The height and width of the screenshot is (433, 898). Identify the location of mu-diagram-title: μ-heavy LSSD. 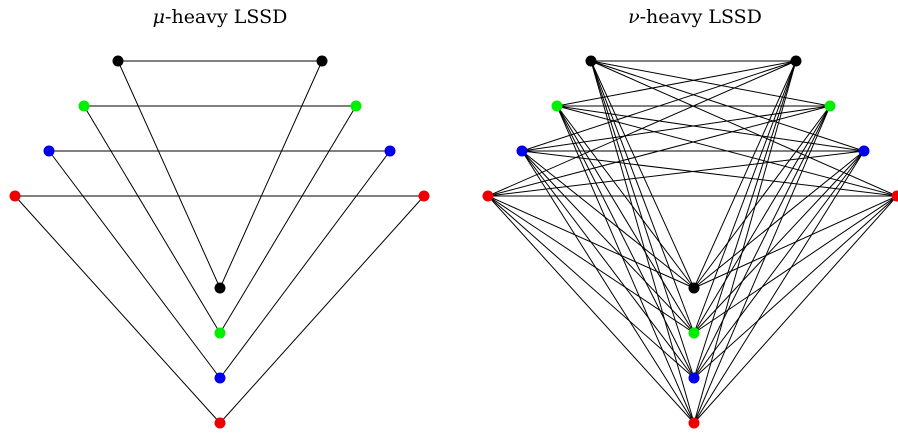
(220, 17).